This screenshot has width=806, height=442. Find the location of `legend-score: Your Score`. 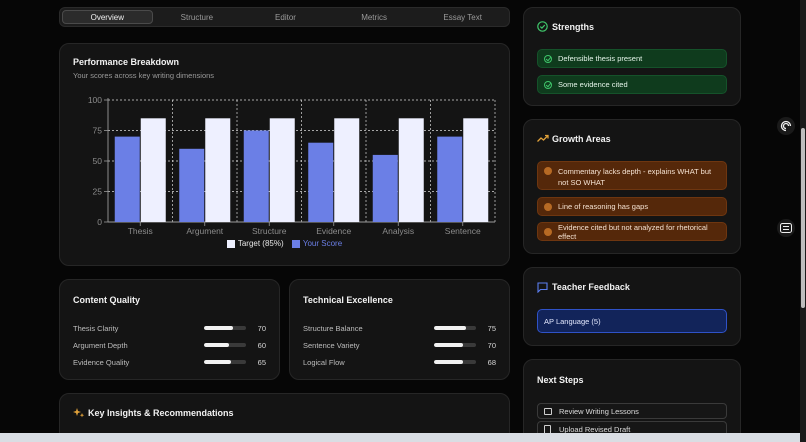

legend-score: Your Score is located at coordinates (317, 243).